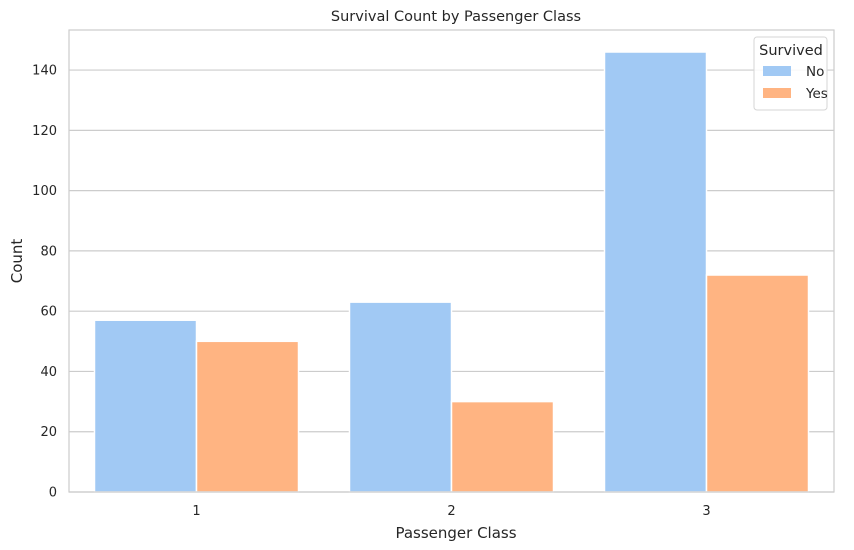 Image resolution: width=854 pixels, height=550 pixels. What do you see at coordinates (196, 511) in the screenshot?
I see `x-tick-label: 1` at bounding box center [196, 511].